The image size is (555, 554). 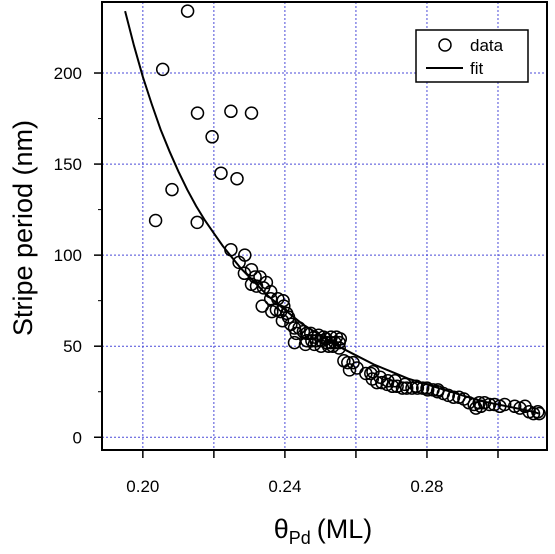 I want to click on y-tick-label: 200, so click(x=68, y=73).